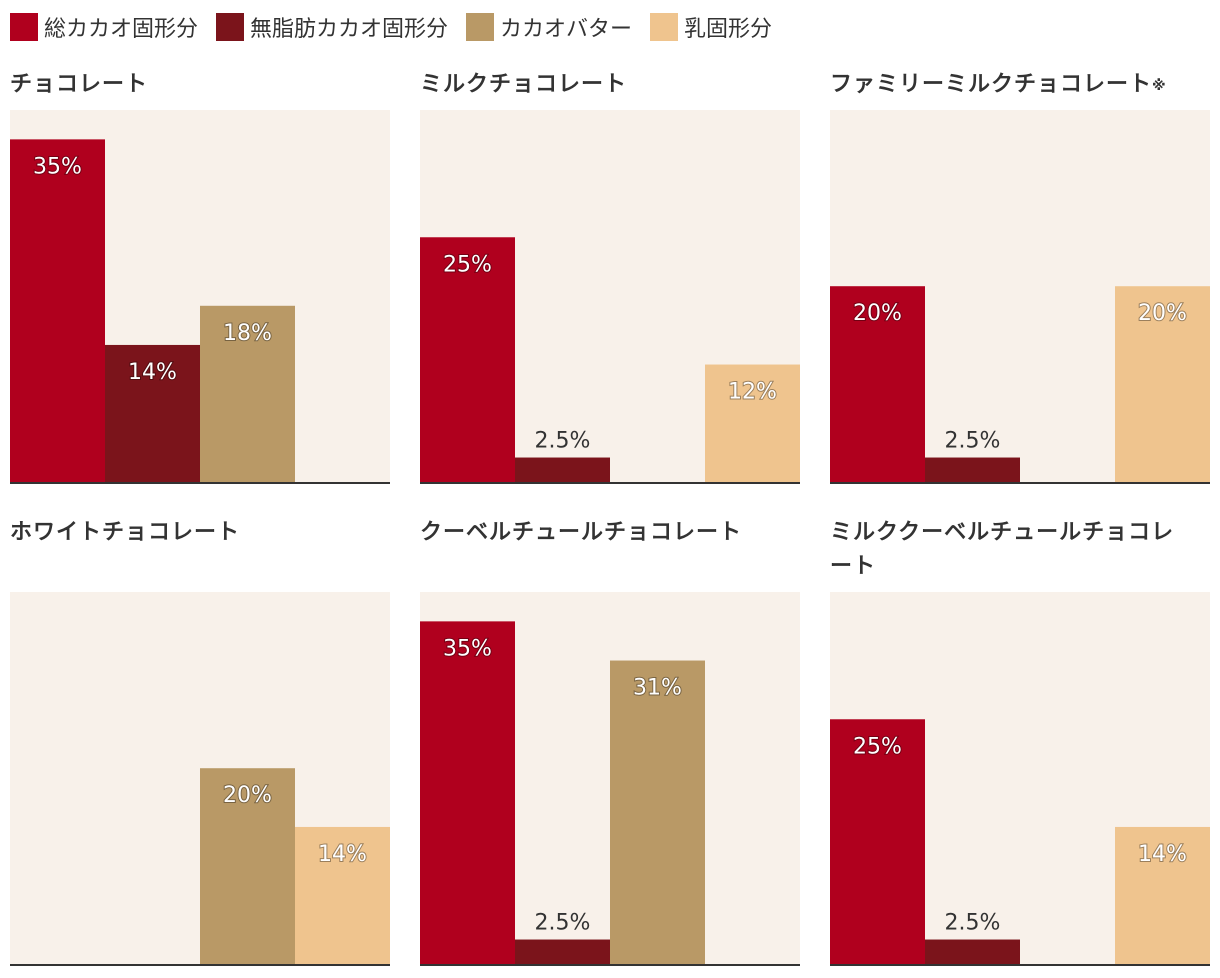 The height and width of the screenshot is (978, 1220). I want to click on legend-label: 総カカオ固形分, so click(121, 29).